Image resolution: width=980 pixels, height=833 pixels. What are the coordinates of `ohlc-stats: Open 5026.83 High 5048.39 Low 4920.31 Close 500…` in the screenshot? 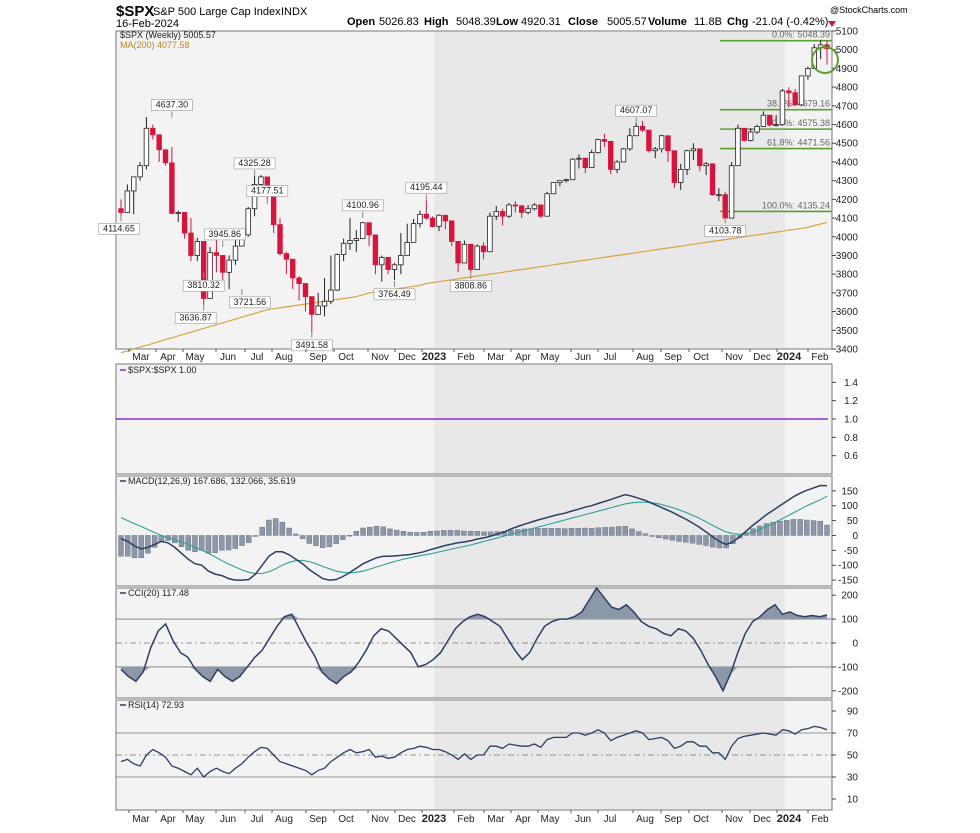 It's located at (591, 22).